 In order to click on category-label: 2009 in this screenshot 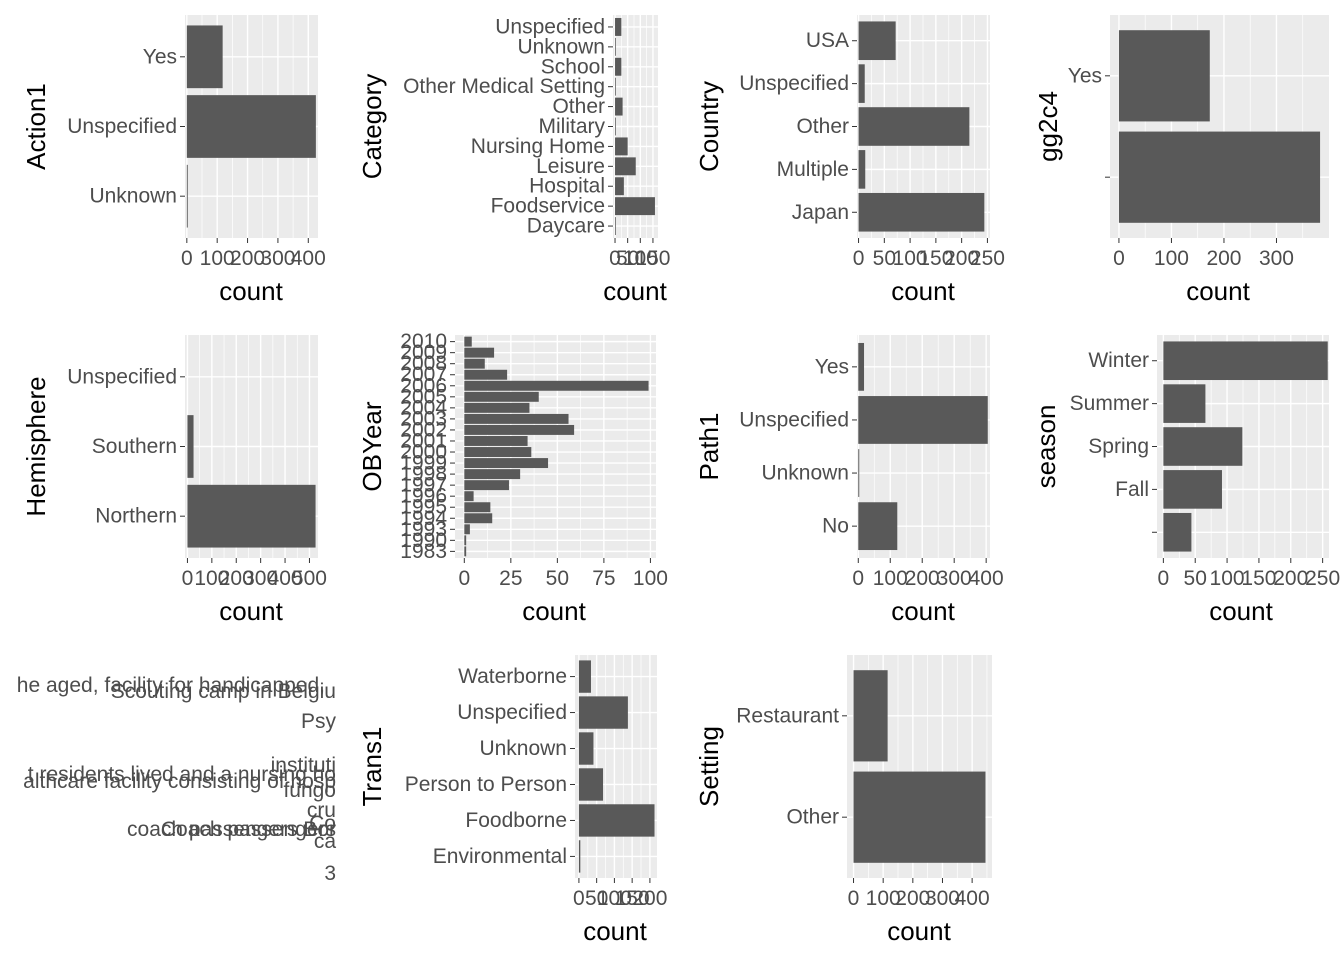, I will do `click(423, 352)`.